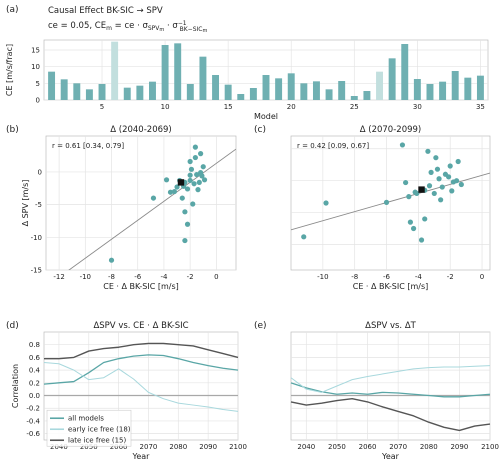  I want to click on legend-label: early ice free (18), so click(99, 430).